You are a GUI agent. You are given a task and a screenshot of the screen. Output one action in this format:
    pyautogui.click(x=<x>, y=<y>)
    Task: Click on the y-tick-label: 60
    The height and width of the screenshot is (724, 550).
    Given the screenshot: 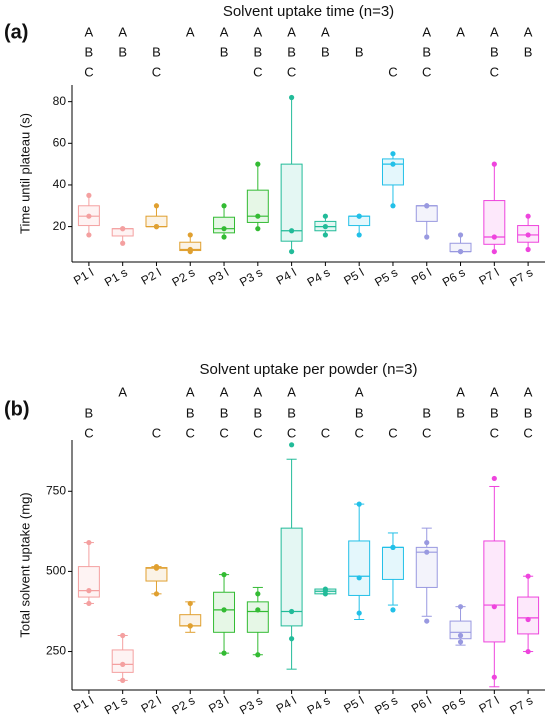 What is the action you would take?
    pyautogui.click(x=60, y=142)
    